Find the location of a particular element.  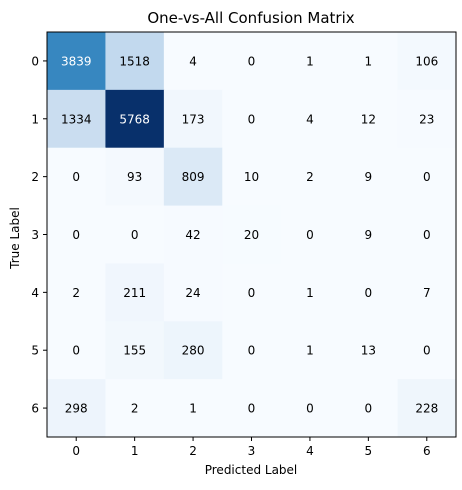

cell-value-label: 1518 is located at coordinates (134, 61).